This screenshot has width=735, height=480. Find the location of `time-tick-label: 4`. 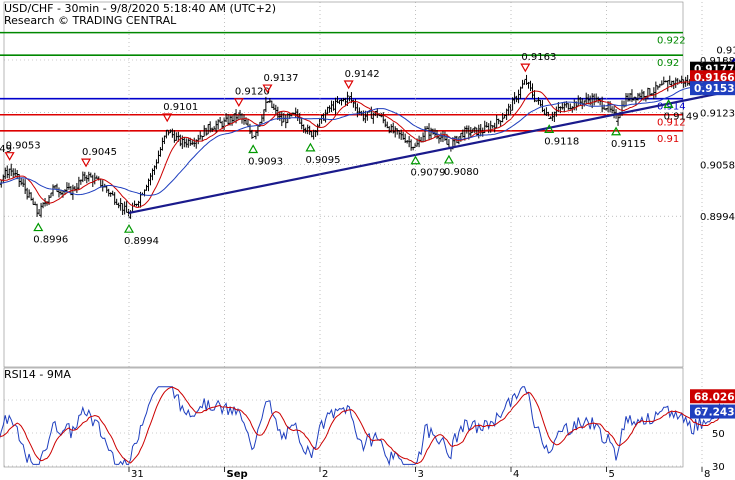

time-tick-label: 4 is located at coordinates (516, 474).